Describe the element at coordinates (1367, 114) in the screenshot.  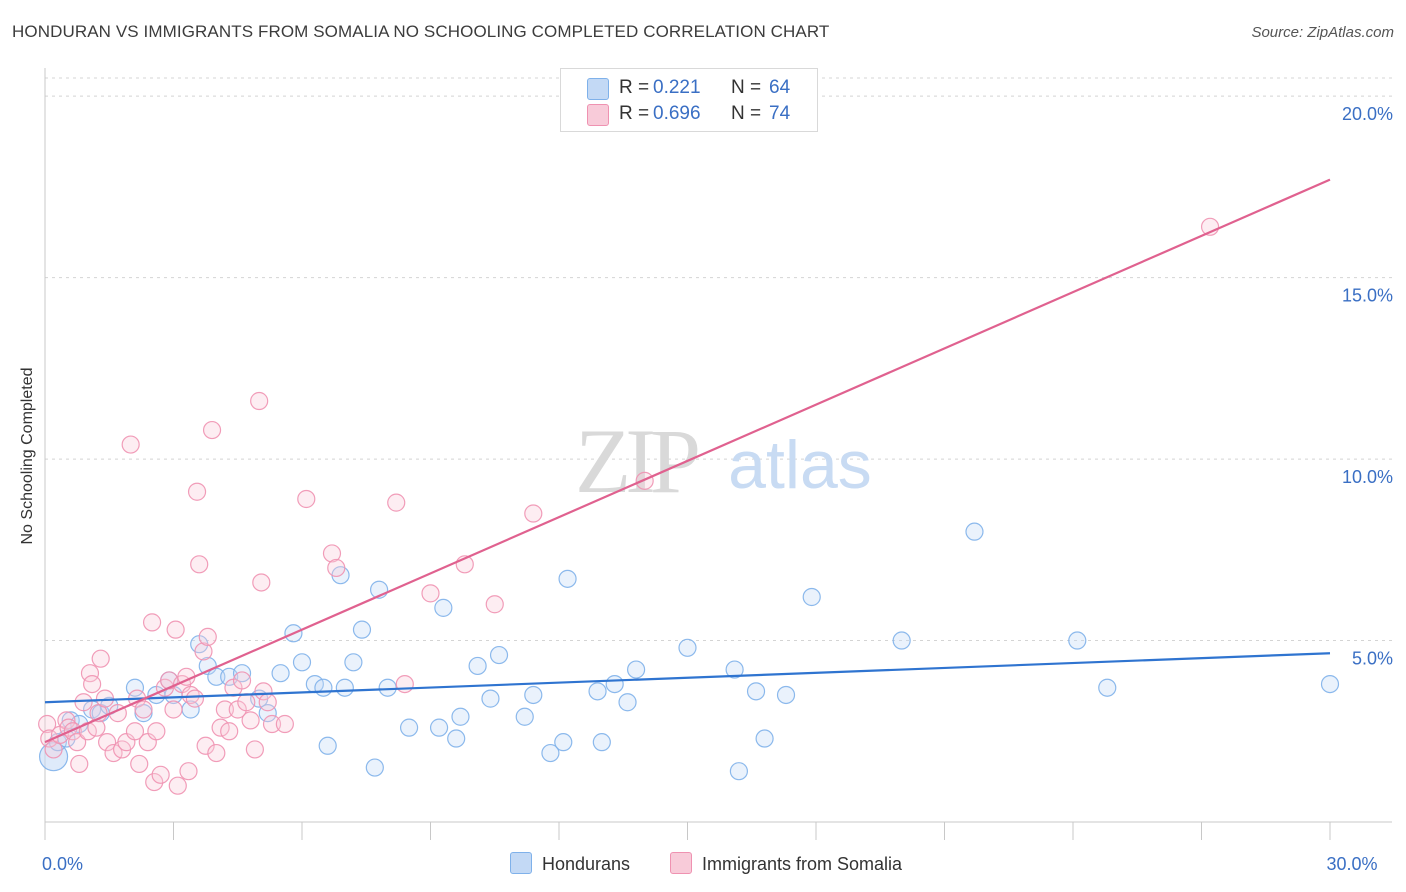
I see `y-tick-label: 20.0%` at that location.